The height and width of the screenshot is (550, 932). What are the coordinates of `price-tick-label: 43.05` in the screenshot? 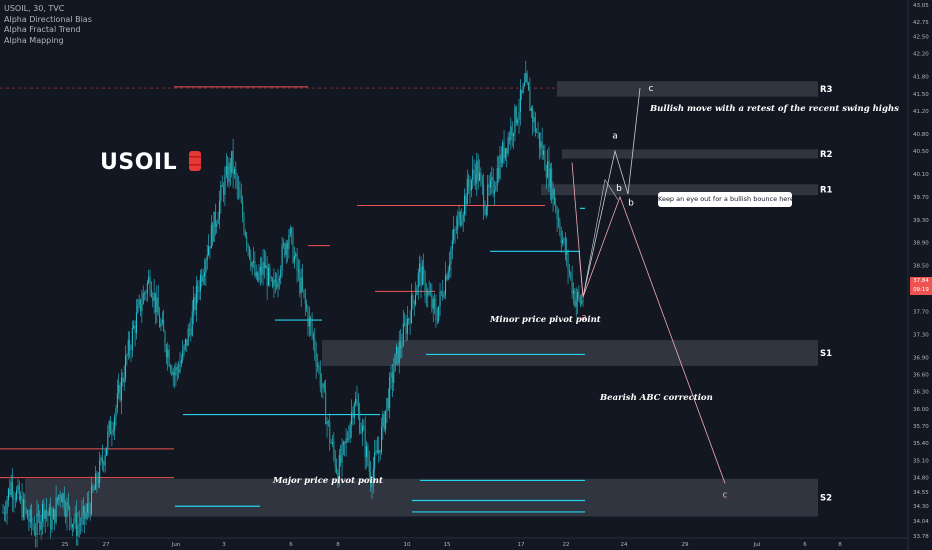 It's located at (921, 6).